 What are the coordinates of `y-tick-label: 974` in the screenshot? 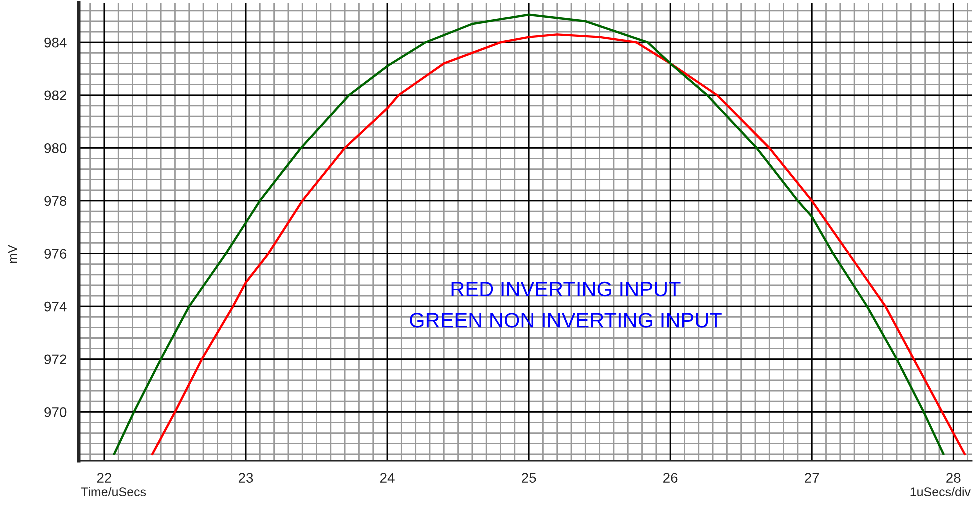 It's located at (55, 307).